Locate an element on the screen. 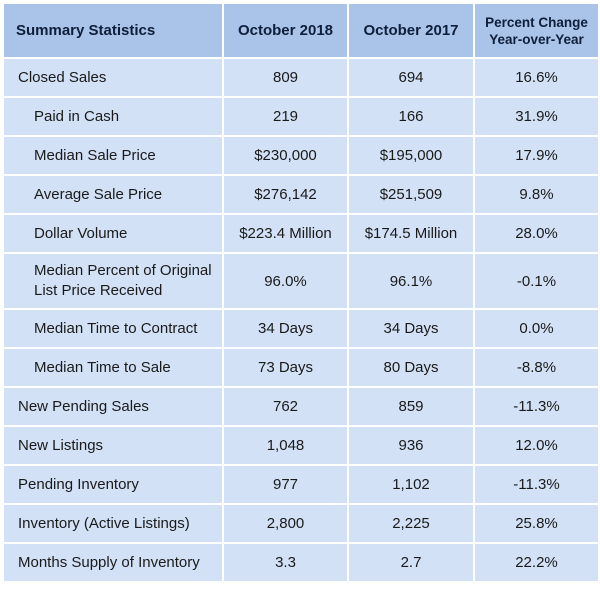 Image resolution: width=600 pixels, height=607 pixels. cell-percent-change: 12.0% is located at coordinates (536, 445).